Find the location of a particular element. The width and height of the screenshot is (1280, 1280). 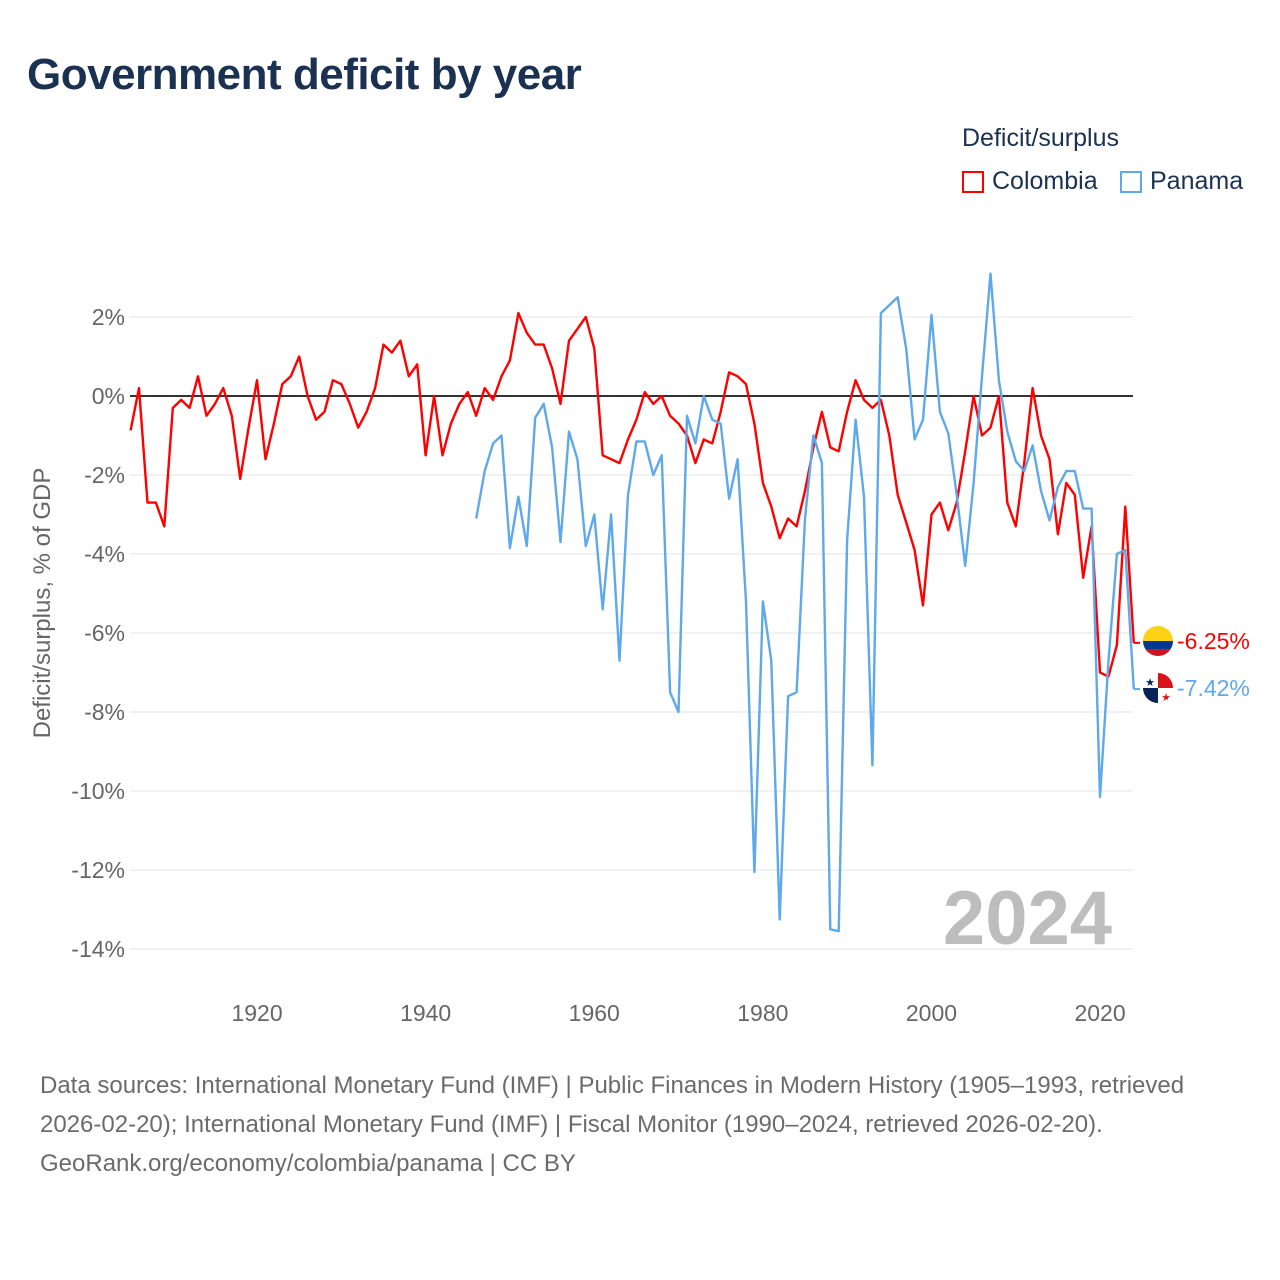

year-watermark: 2024 is located at coordinates (1027, 918).